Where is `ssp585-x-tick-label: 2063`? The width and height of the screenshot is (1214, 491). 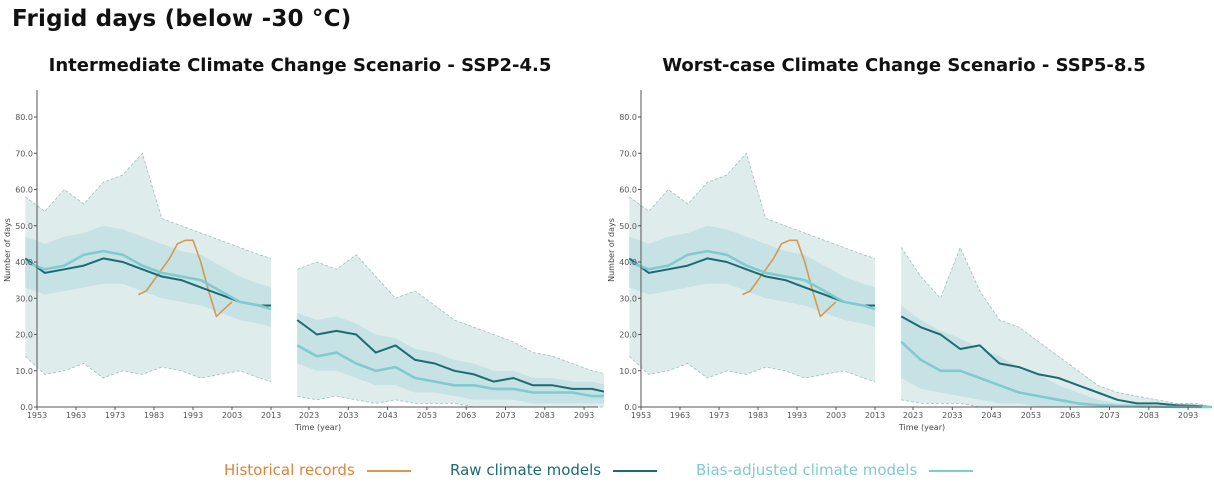
ssp585-x-tick-label: 2063 is located at coordinates (1070, 415).